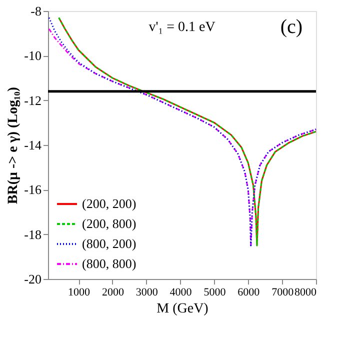 This screenshot has width=346, height=346. What do you see at coordinates (291, 27) in the screenshot?
I see `annotation: (c)` at bounding box center [291, 27].